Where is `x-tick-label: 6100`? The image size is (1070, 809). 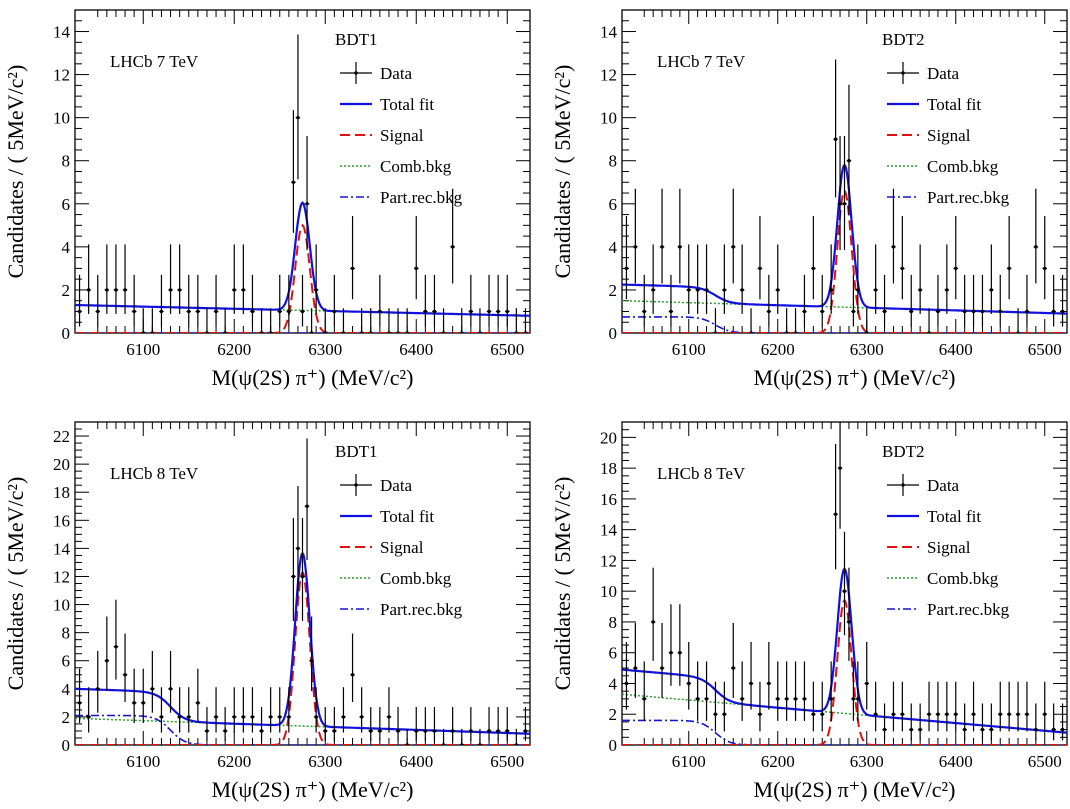 x-tick-label: 6100 is located at coordinates (689, 761).